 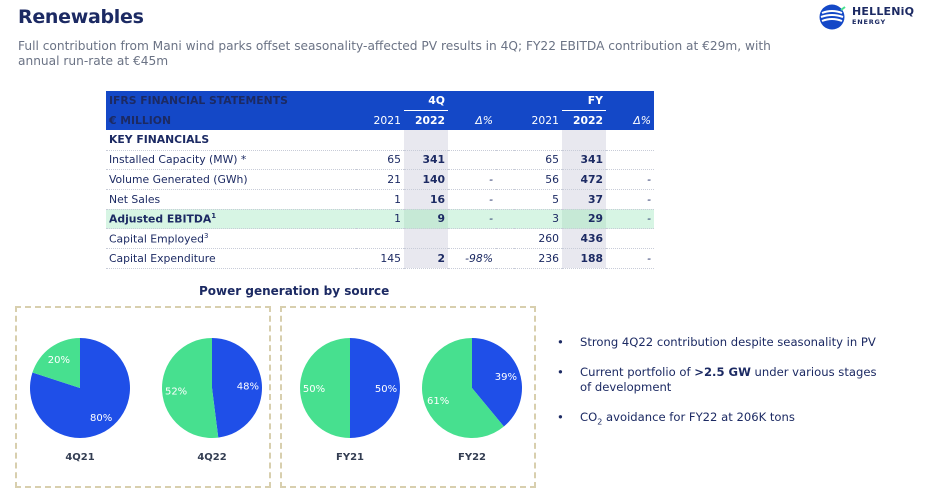 I want to click on table-unit-label: € MILLION, so click(x=231, y=120).